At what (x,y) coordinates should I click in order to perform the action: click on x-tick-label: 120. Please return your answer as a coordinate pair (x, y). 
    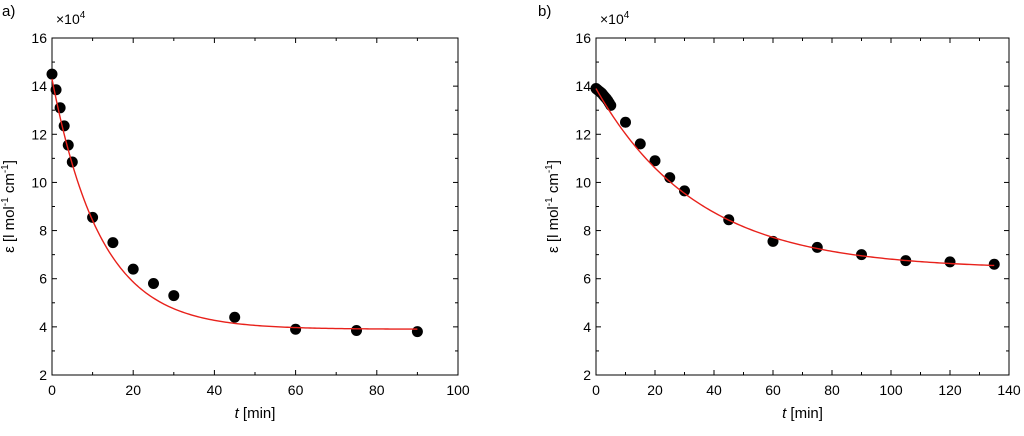
    Looking at the image, I should click on (950, 390).